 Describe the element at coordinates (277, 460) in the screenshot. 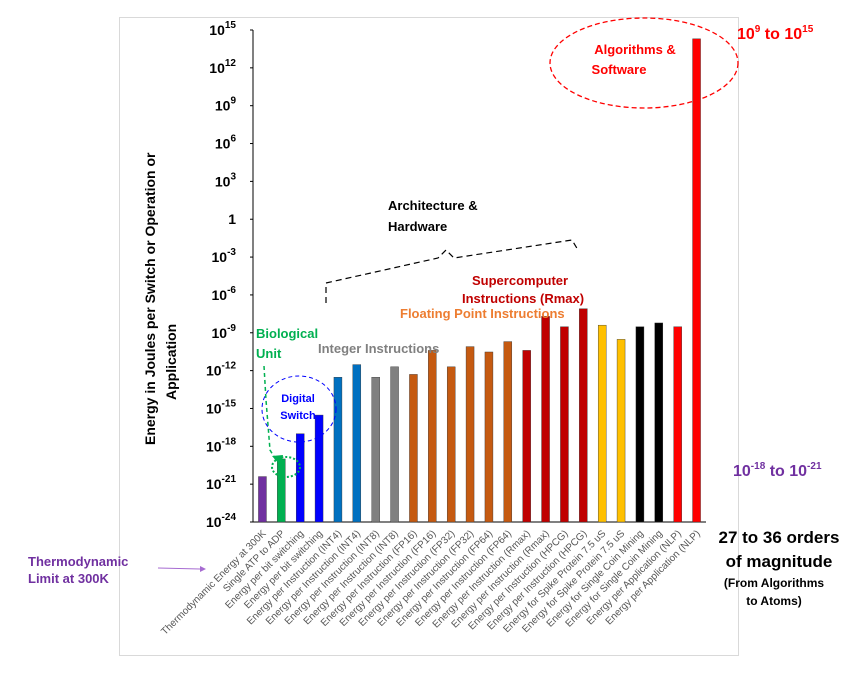

I see `biological-arrow-head` at that location.